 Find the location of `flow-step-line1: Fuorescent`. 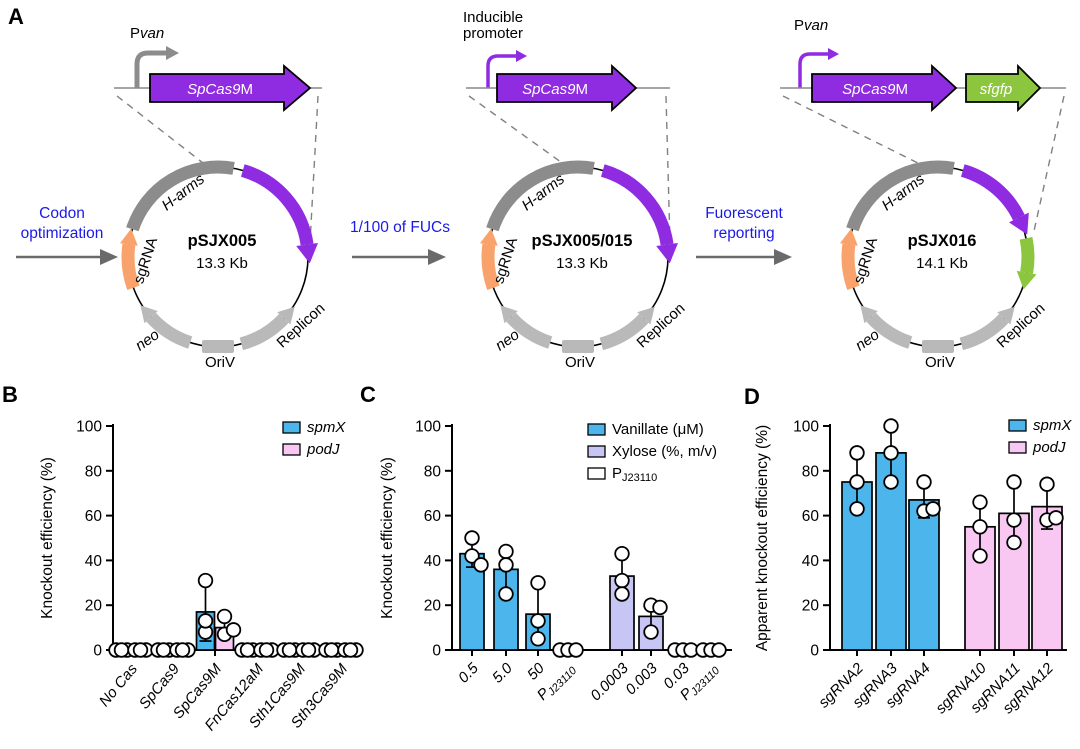

flow-step-line1: Fuorescent is located at coordinates (744, 213).